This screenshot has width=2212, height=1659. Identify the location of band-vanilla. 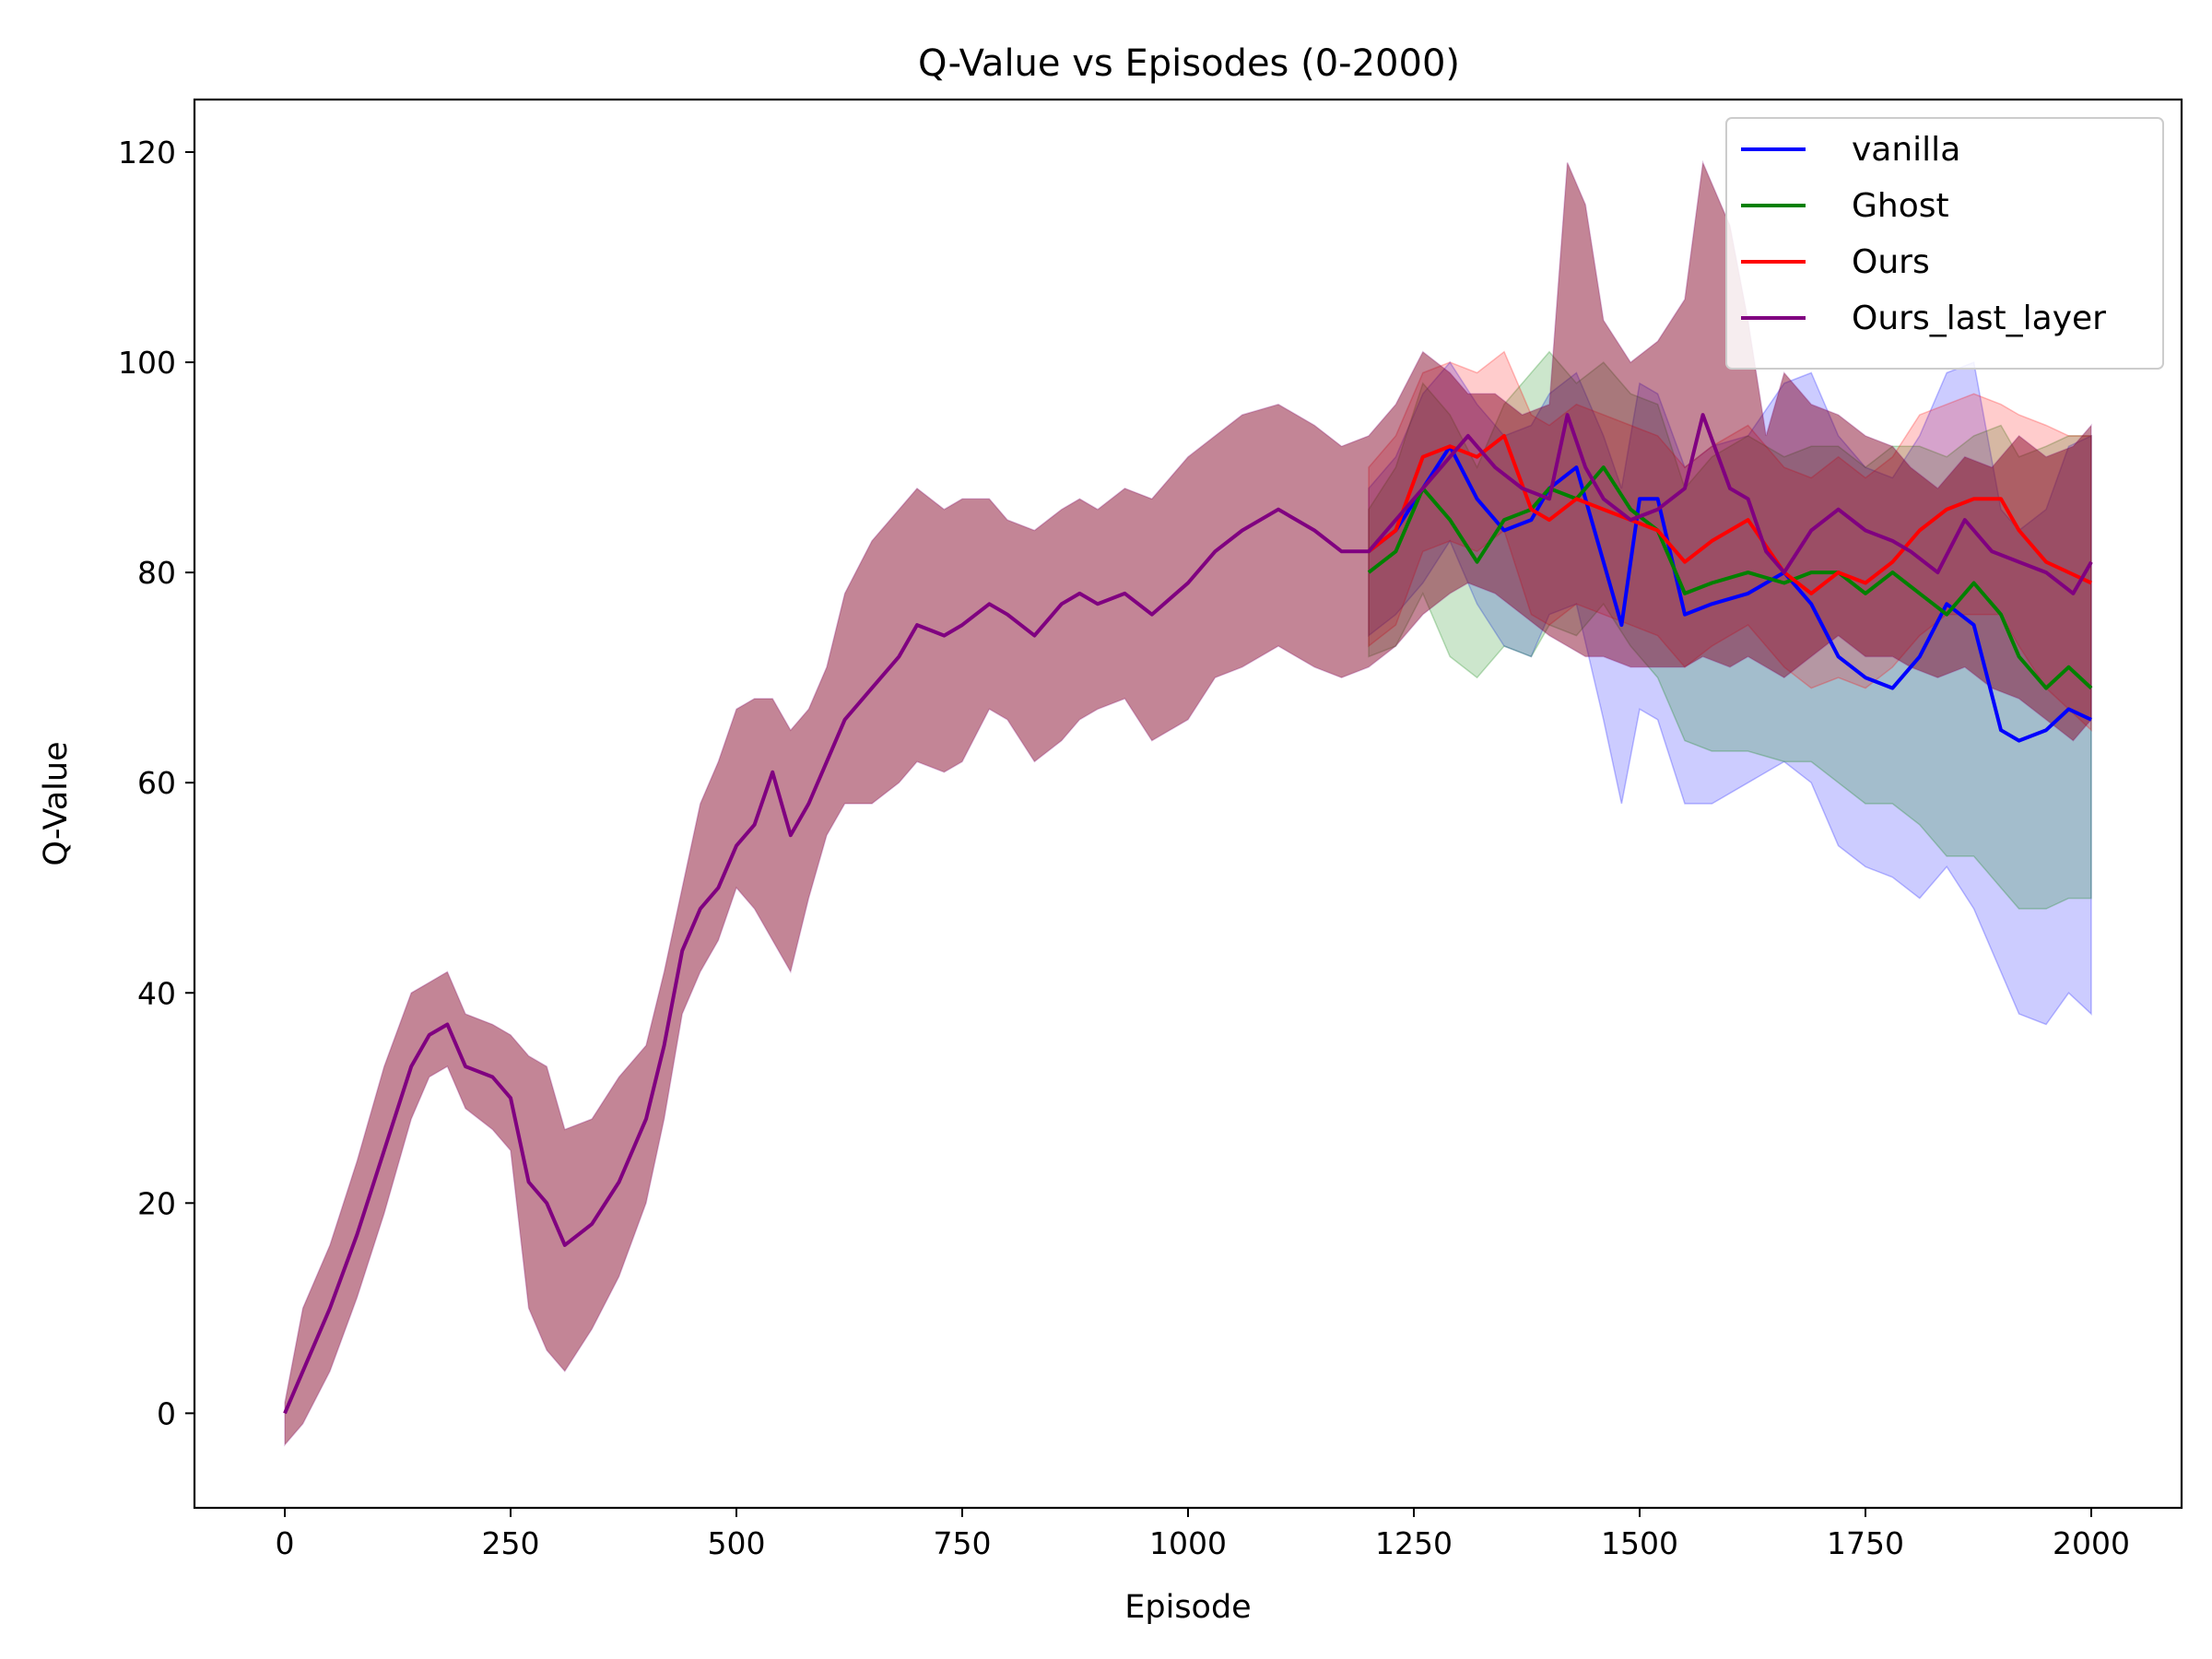
(1730, 693).